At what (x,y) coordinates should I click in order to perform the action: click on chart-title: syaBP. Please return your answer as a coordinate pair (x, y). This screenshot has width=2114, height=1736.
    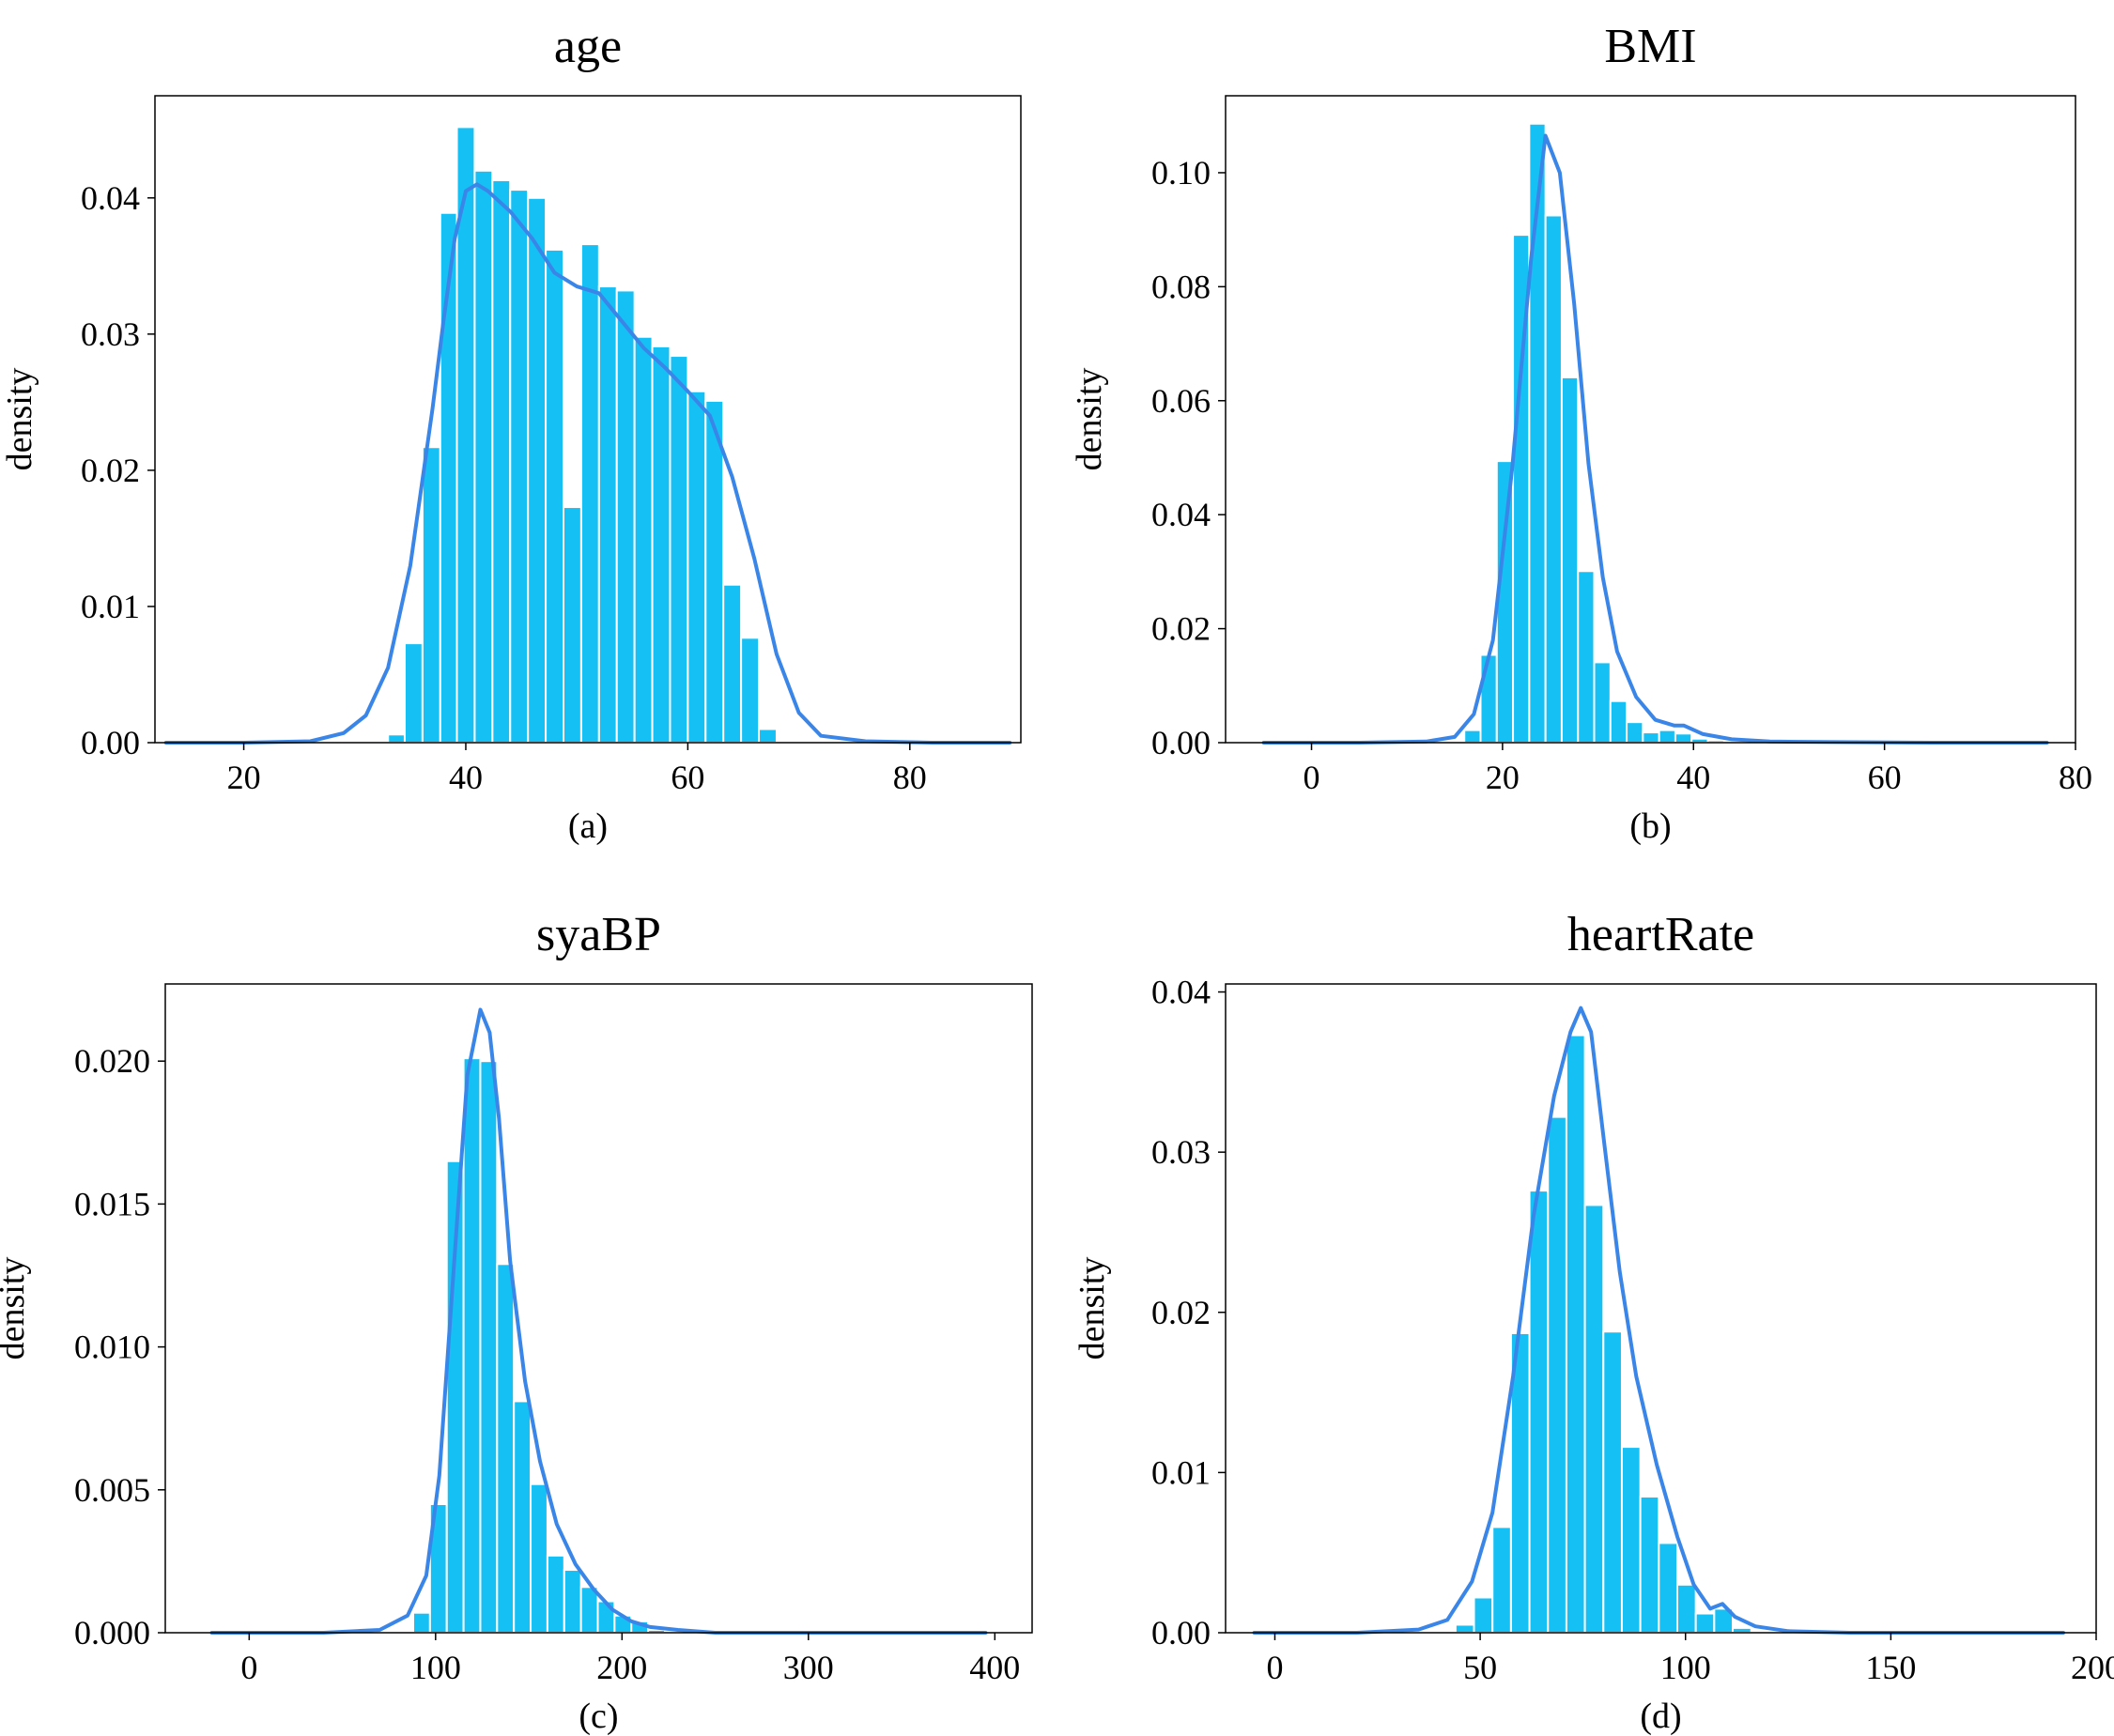
    Looking at the image, I should click on (598, 934).